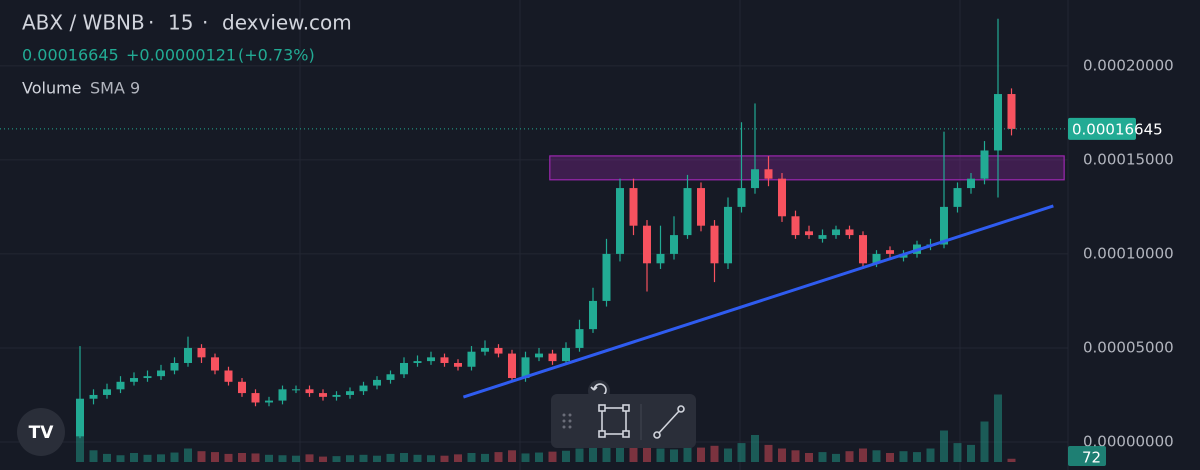 This screenshot has height=470, width=1200. Describe the element at coordinates (1117, 129) in the screenshot. I see `last-price-label: 0.00016645` at that location.